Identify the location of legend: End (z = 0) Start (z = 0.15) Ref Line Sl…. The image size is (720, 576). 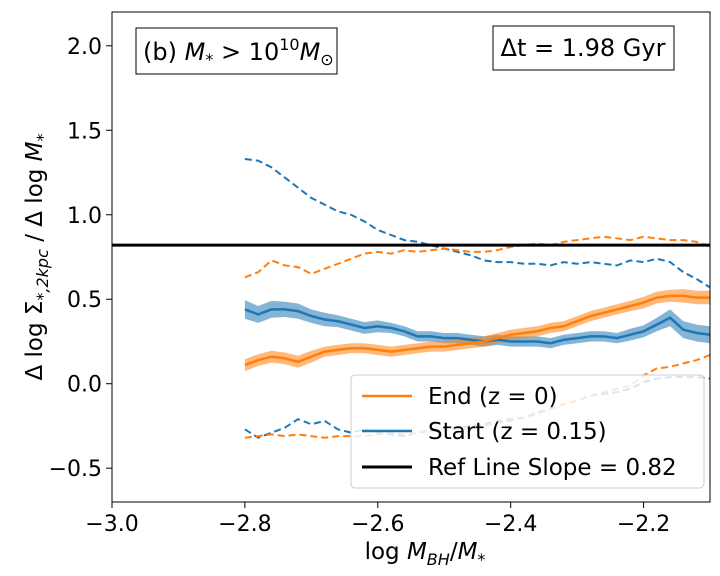
(527, 431).